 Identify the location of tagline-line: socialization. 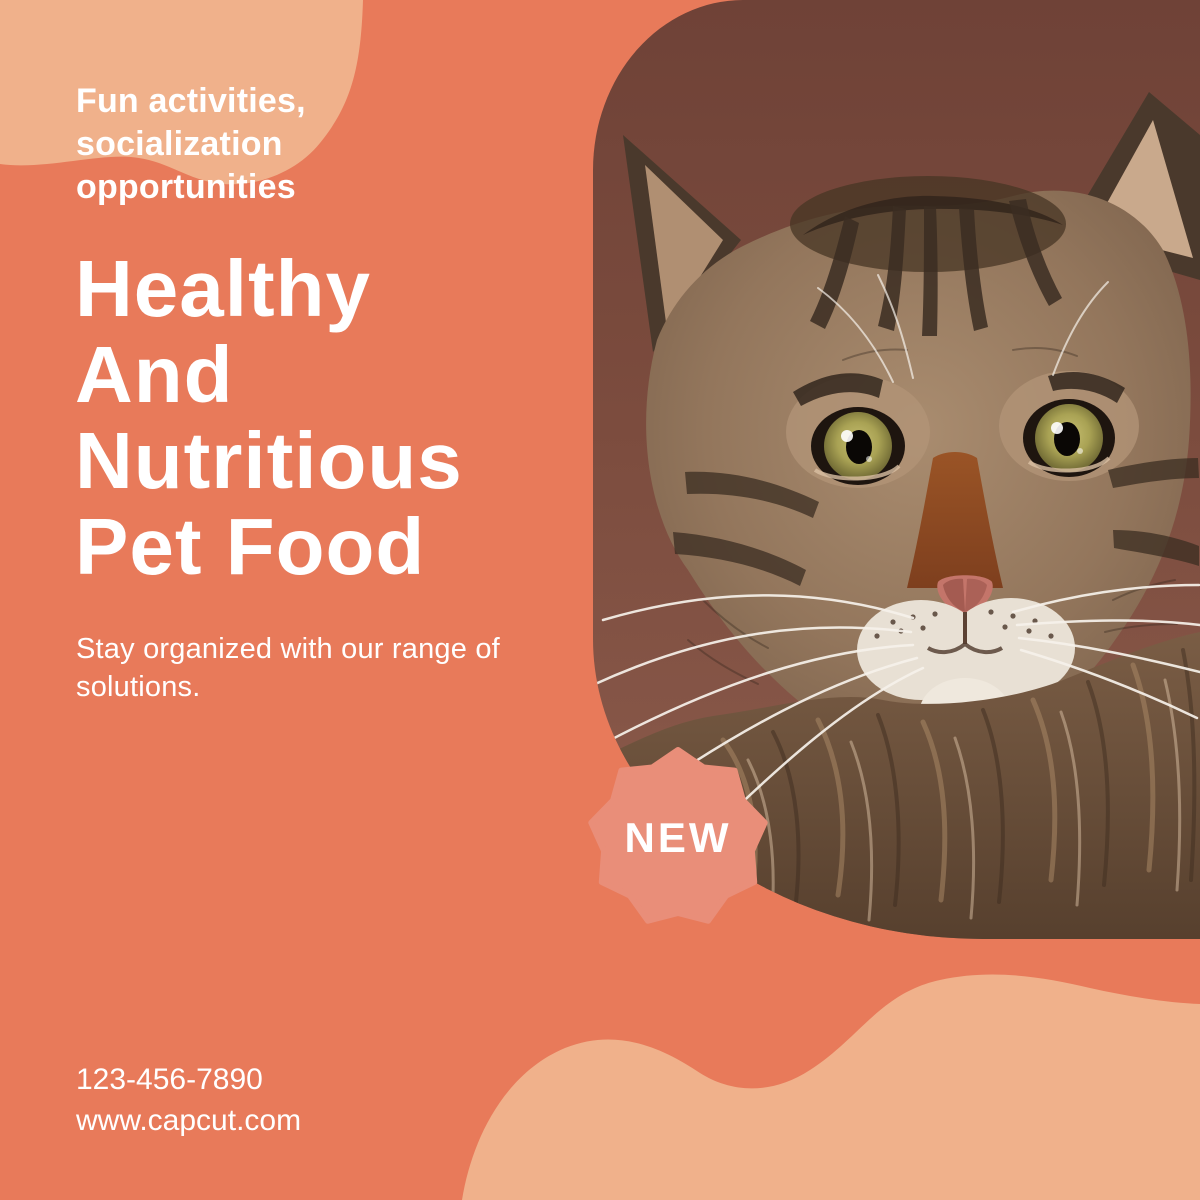
(179, 144).